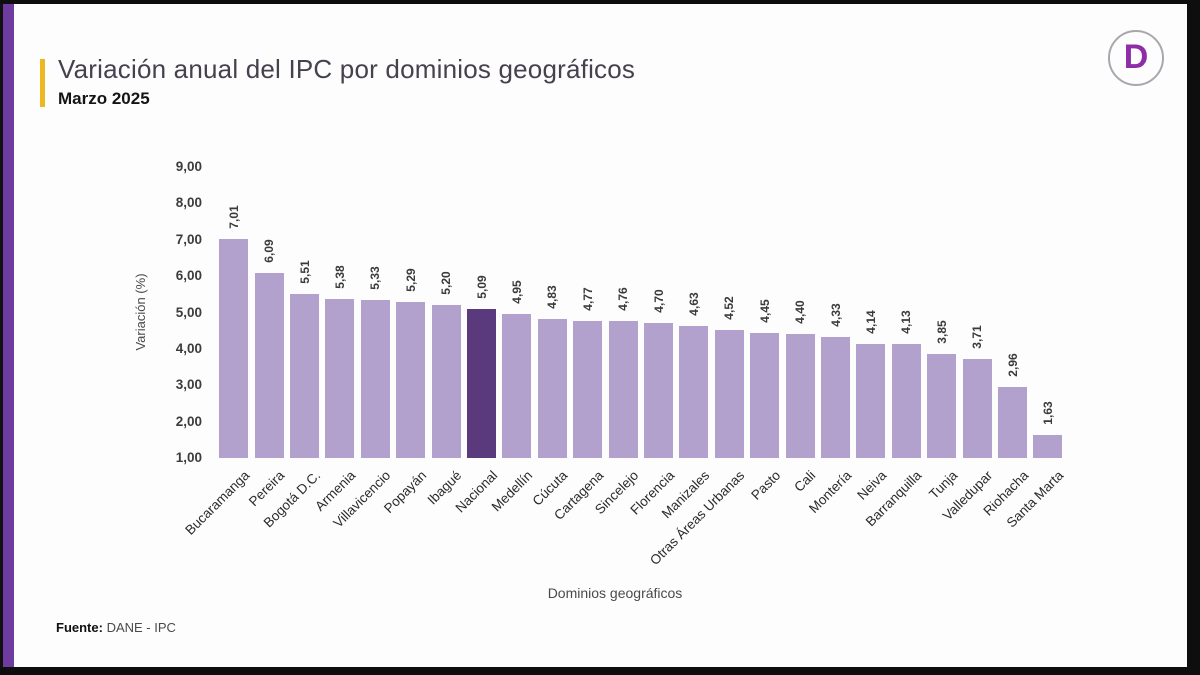 The width and height of the screenshot is (1200, 675). I want to click on bar-ibagué, so click(446, 381).